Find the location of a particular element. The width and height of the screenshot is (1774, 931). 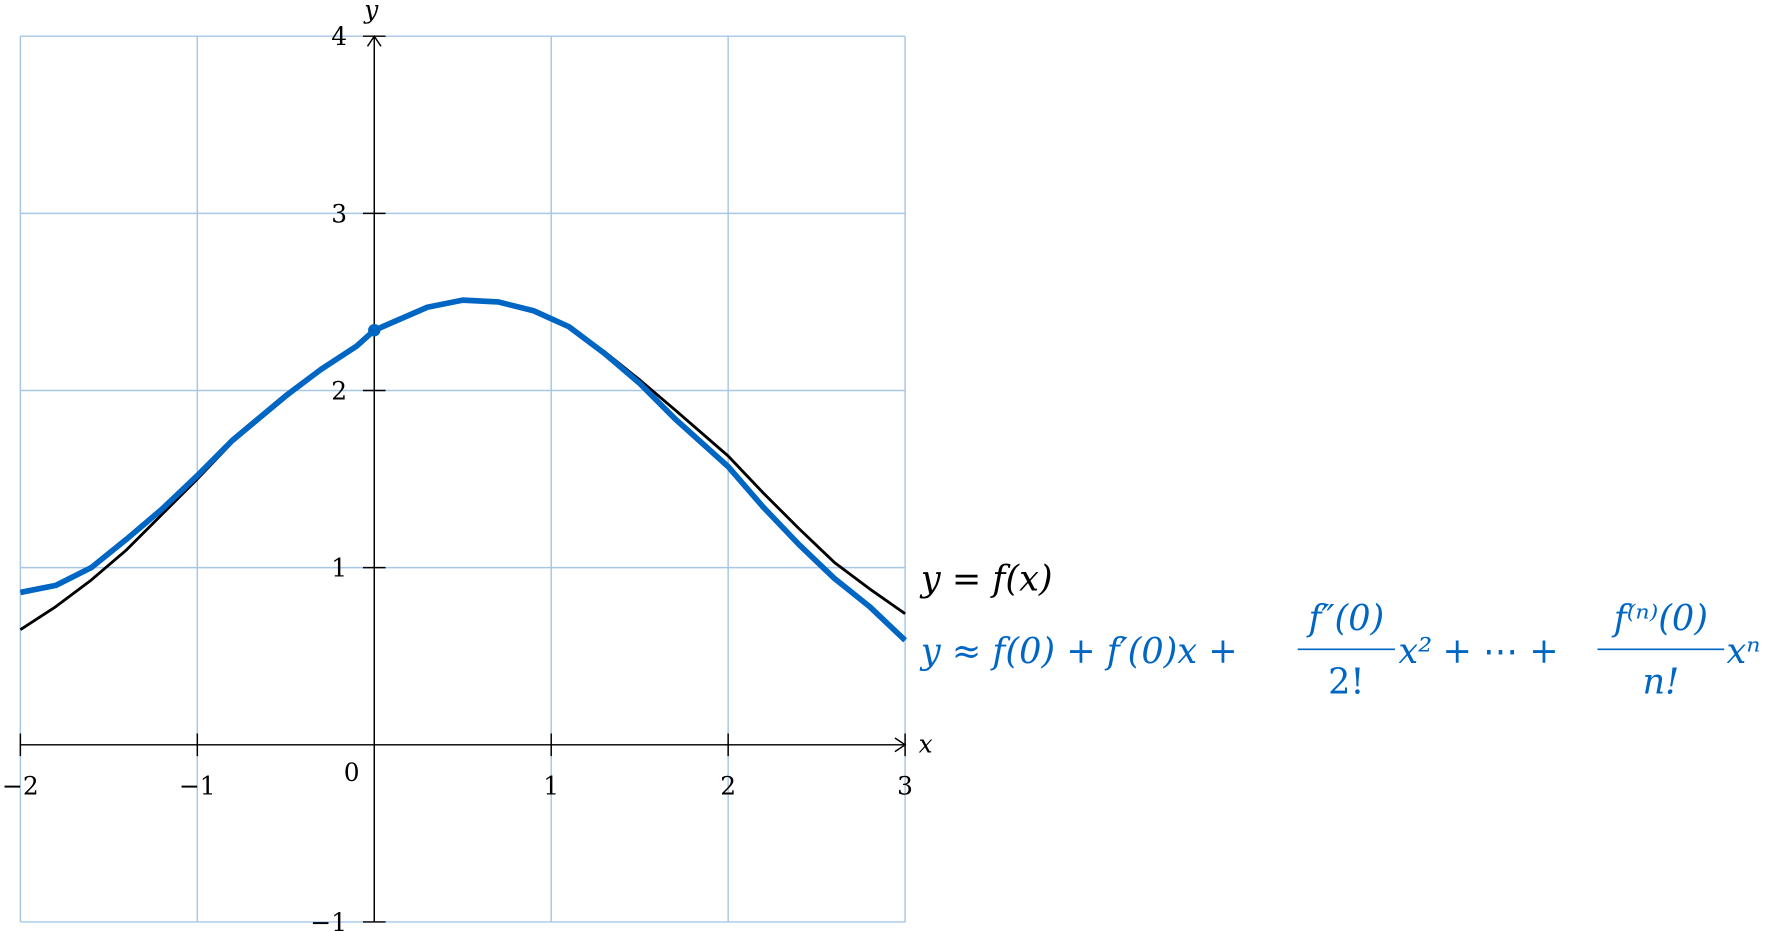

x-tick-label: 1 is located at coordinates (551, 786).